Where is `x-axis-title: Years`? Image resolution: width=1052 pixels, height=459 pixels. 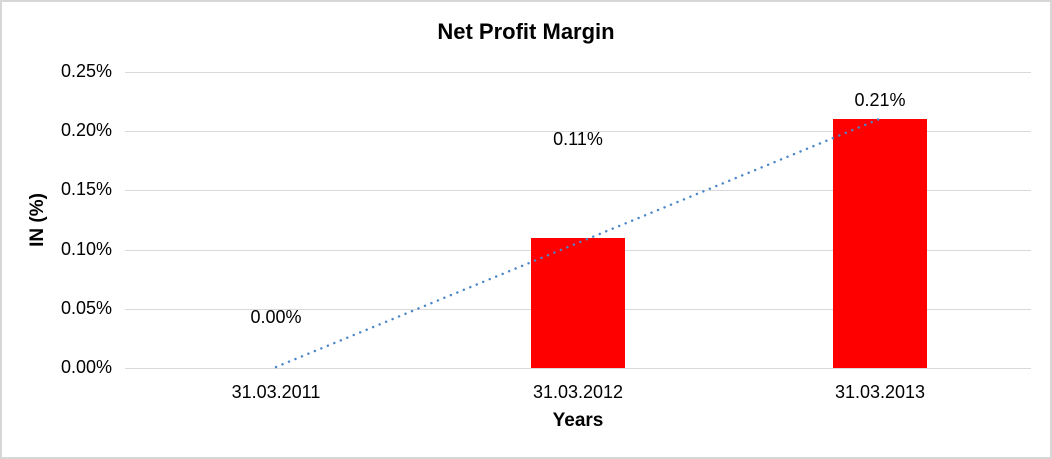
x-axis-title: Years is located at coordinates (578, 420).